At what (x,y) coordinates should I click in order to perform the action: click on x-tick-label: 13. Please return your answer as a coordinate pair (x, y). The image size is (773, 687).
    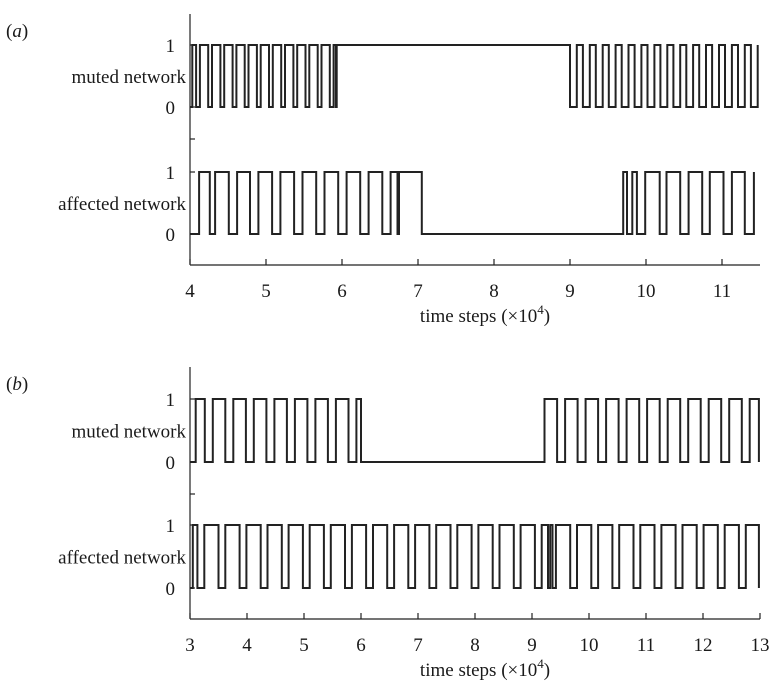
    Looking at the image, I should click on (760, 645).